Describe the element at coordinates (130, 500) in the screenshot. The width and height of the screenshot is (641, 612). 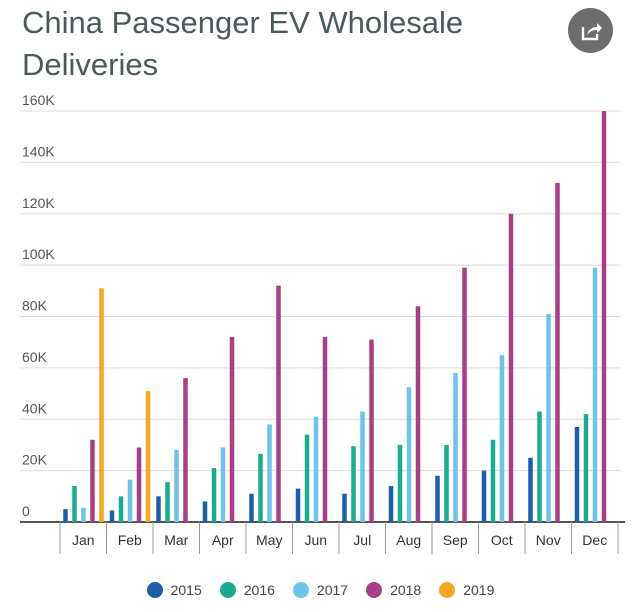
I see `bar-2017-feb` at that location.